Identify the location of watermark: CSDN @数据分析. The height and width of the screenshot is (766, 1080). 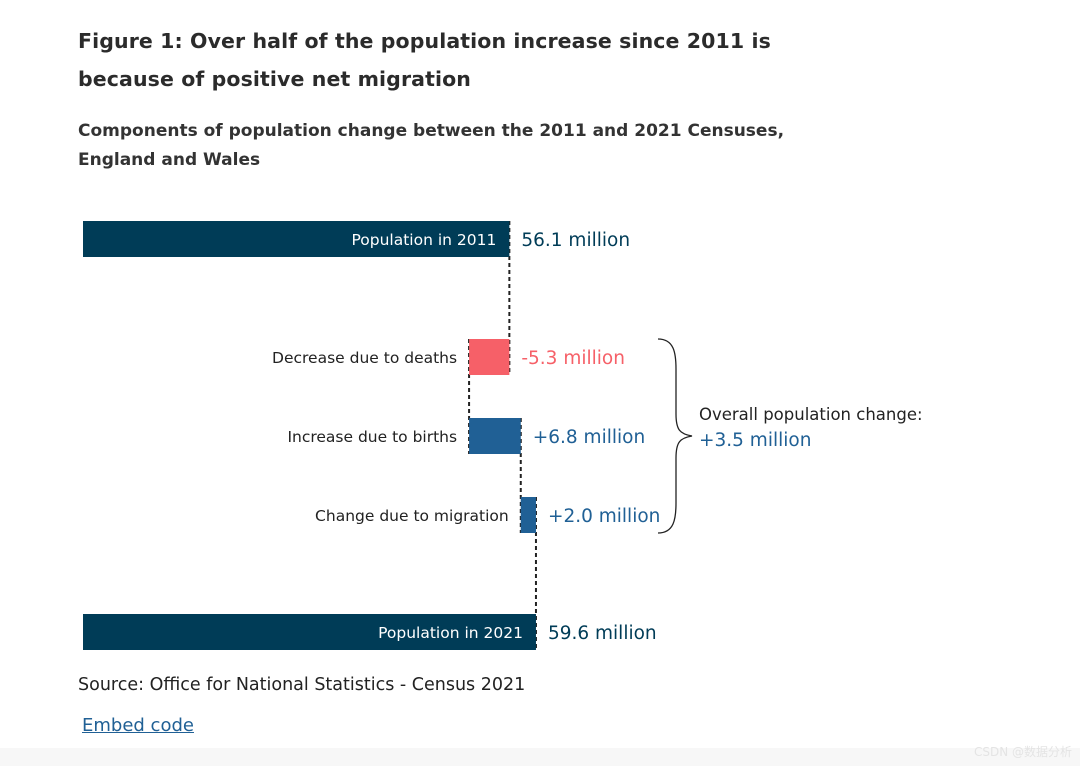
(1022, 752).